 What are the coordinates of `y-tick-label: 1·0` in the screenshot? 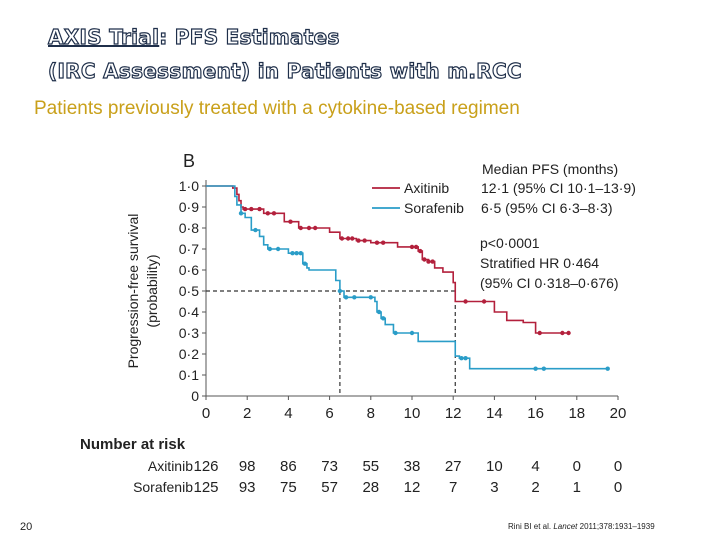 It's located at (189, 186).